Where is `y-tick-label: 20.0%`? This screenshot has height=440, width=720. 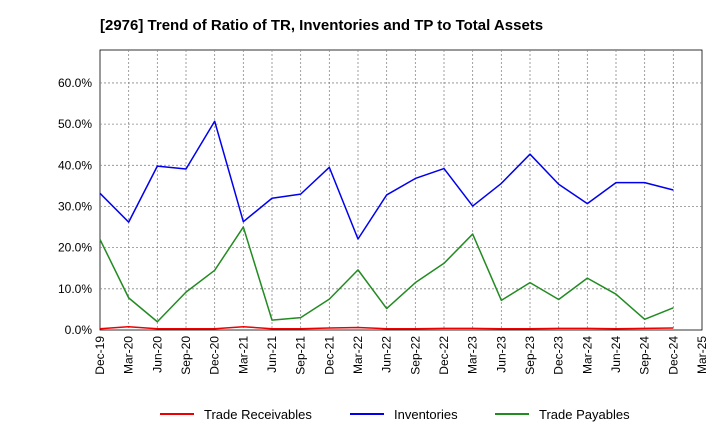
y-tick-label: 20.0% is located at coordinates (75, 248).